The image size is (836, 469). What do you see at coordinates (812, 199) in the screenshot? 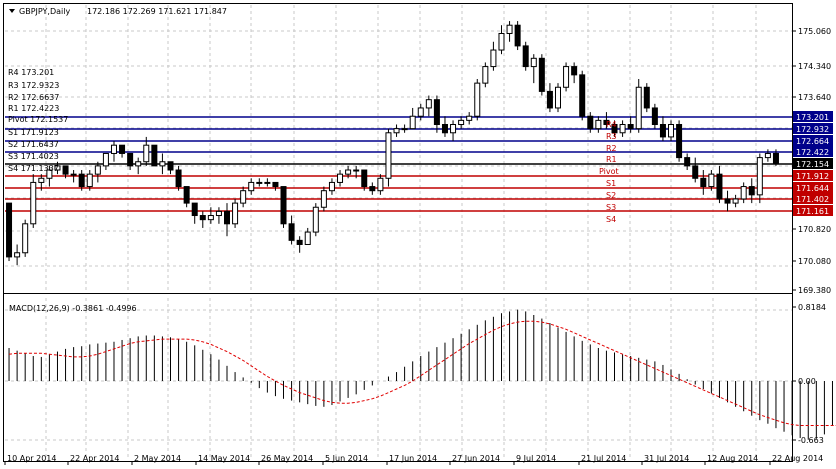
I see `svg-text: 171.402` at bounding box center [812, 199].